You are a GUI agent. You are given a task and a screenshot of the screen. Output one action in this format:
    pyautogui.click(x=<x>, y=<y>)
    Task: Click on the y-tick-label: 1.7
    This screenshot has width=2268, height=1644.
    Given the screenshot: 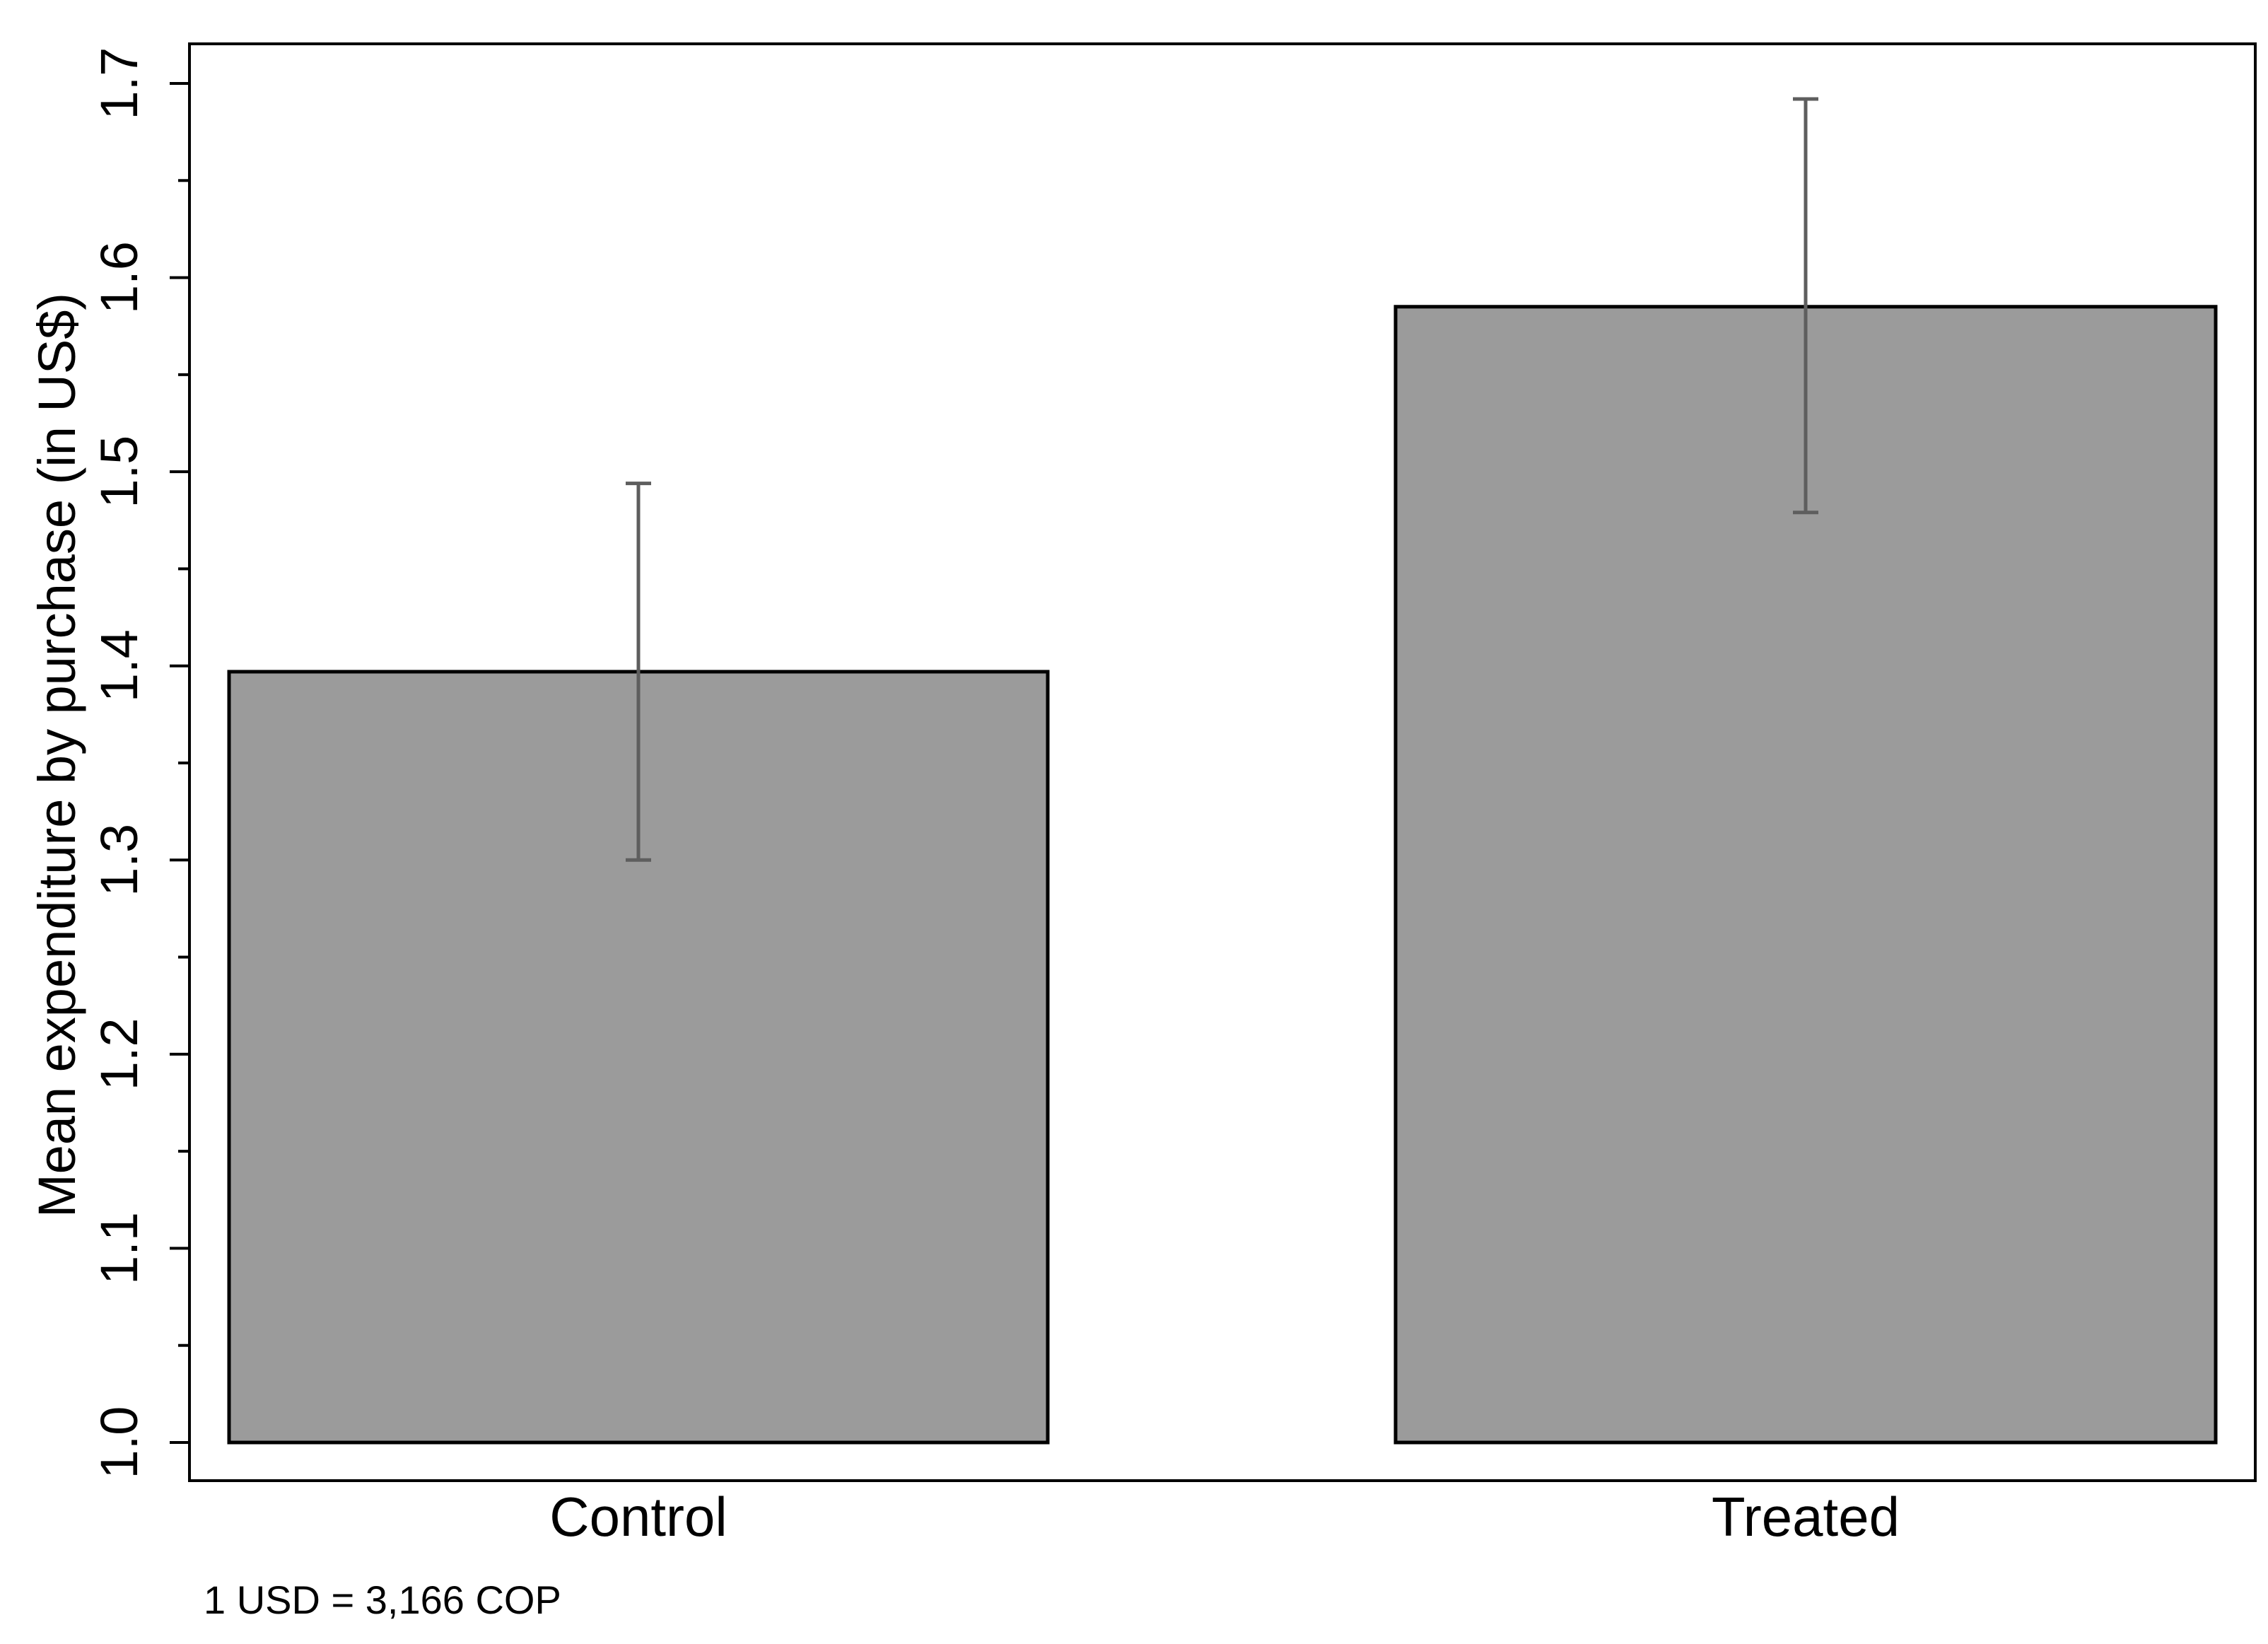 What is the action you would take?
    pyautogui.click(x=119, y=83)
    